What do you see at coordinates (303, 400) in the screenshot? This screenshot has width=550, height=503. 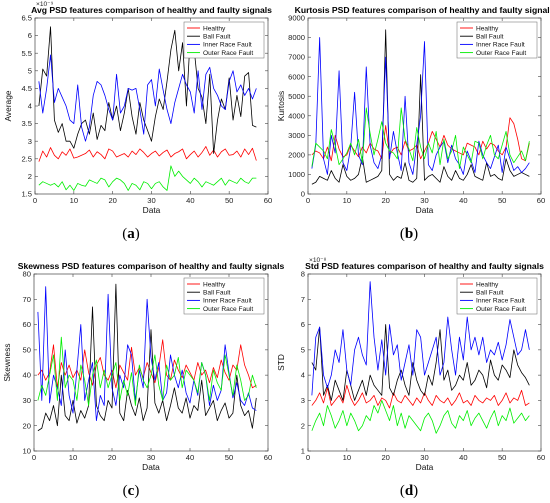 I see `y-tick-label: 3` at bounding box center [303, 400].